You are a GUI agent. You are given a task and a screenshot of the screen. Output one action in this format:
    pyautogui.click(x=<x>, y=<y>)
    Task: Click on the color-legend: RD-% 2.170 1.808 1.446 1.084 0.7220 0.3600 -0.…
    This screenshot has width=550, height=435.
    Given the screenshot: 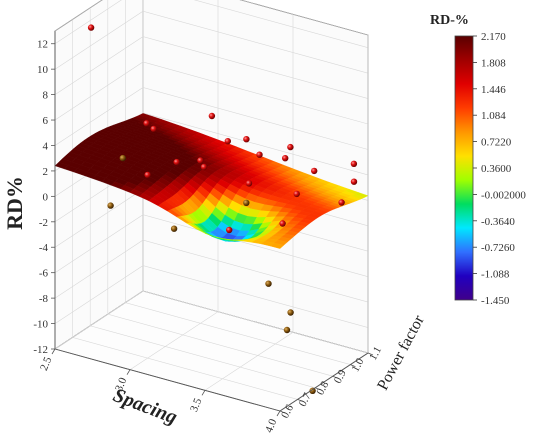 What is the action you would take?
    pyautogui.click(x=478, y=160)
    